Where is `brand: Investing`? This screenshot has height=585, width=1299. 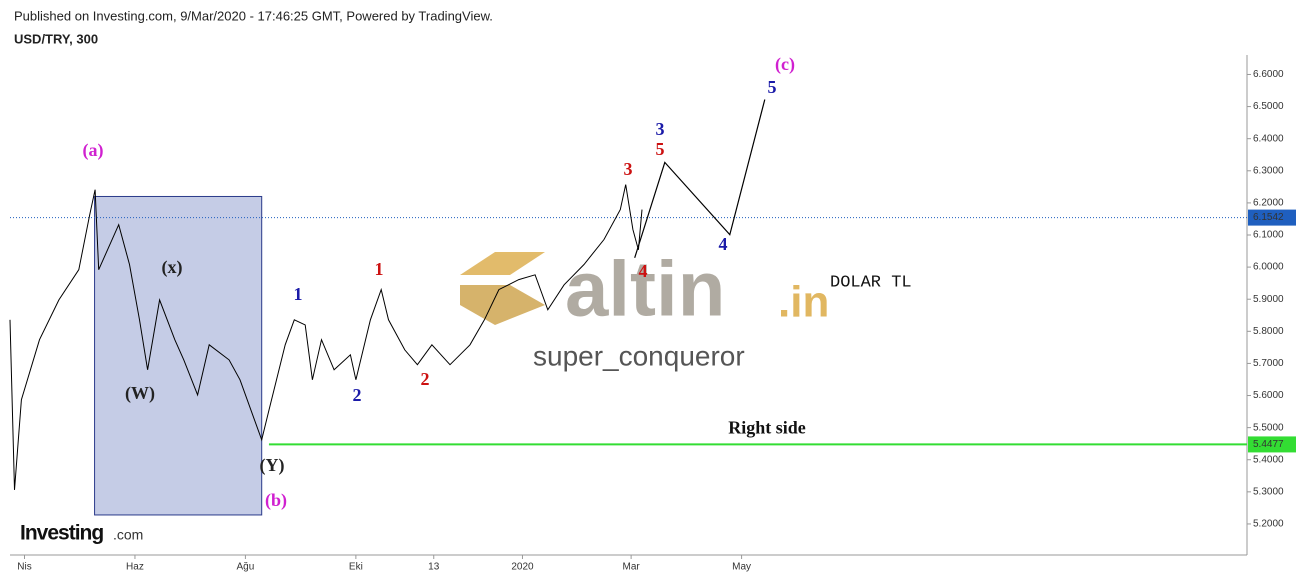 brand: Investing is located at coordinates (61, 533).